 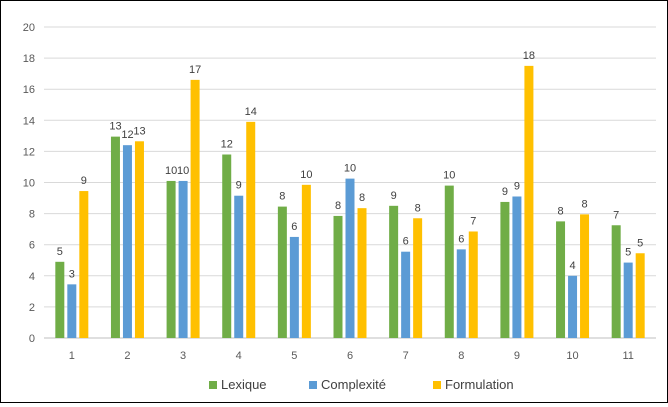 What do you see at coordinates (572, 356) in the screenshot?
I see `x-tick-label: 10` at bounding box center [572, 356].